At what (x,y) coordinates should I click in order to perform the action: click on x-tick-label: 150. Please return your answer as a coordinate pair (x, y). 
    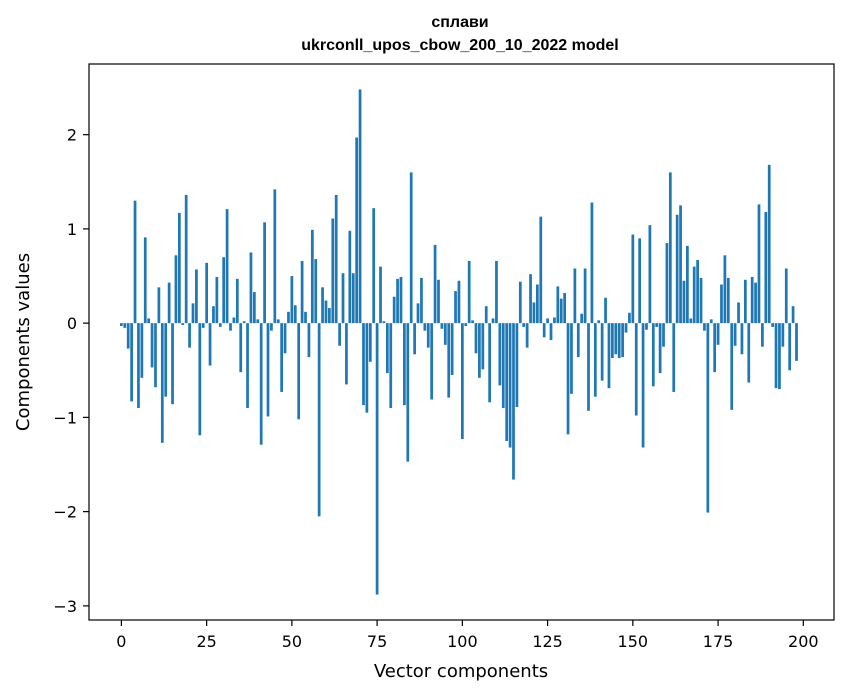
    Looking at the image, I should click on (633, 641).